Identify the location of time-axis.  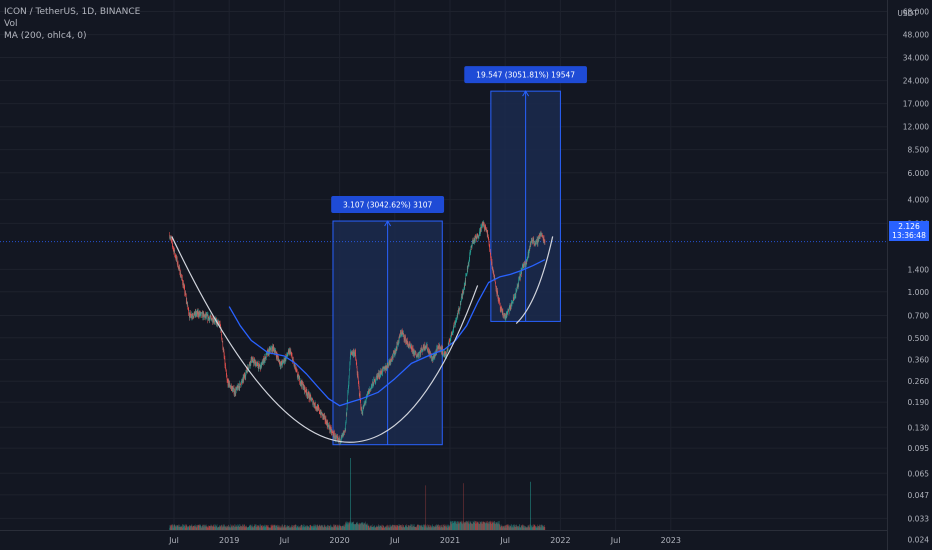
(443, 540).